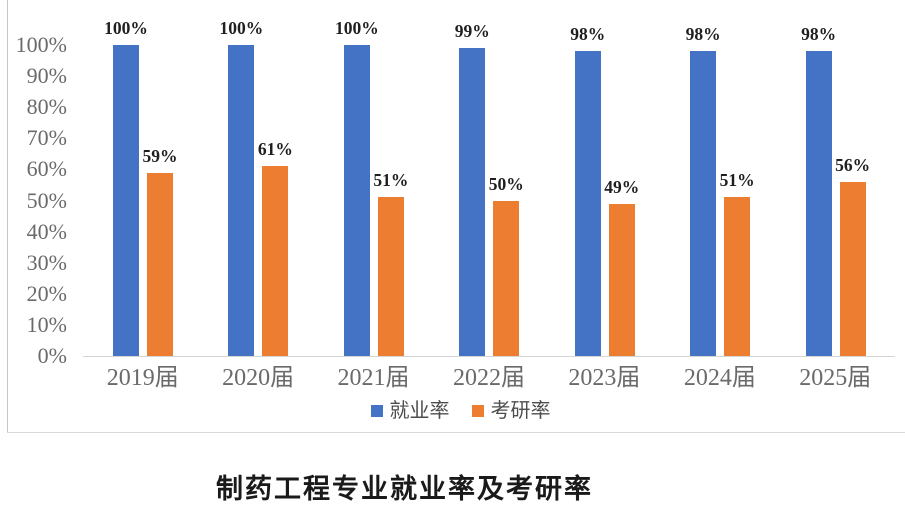  Describe the element at coordinates (520, 411) in the screenshot. I see `legend-label: 考研率` at that location.